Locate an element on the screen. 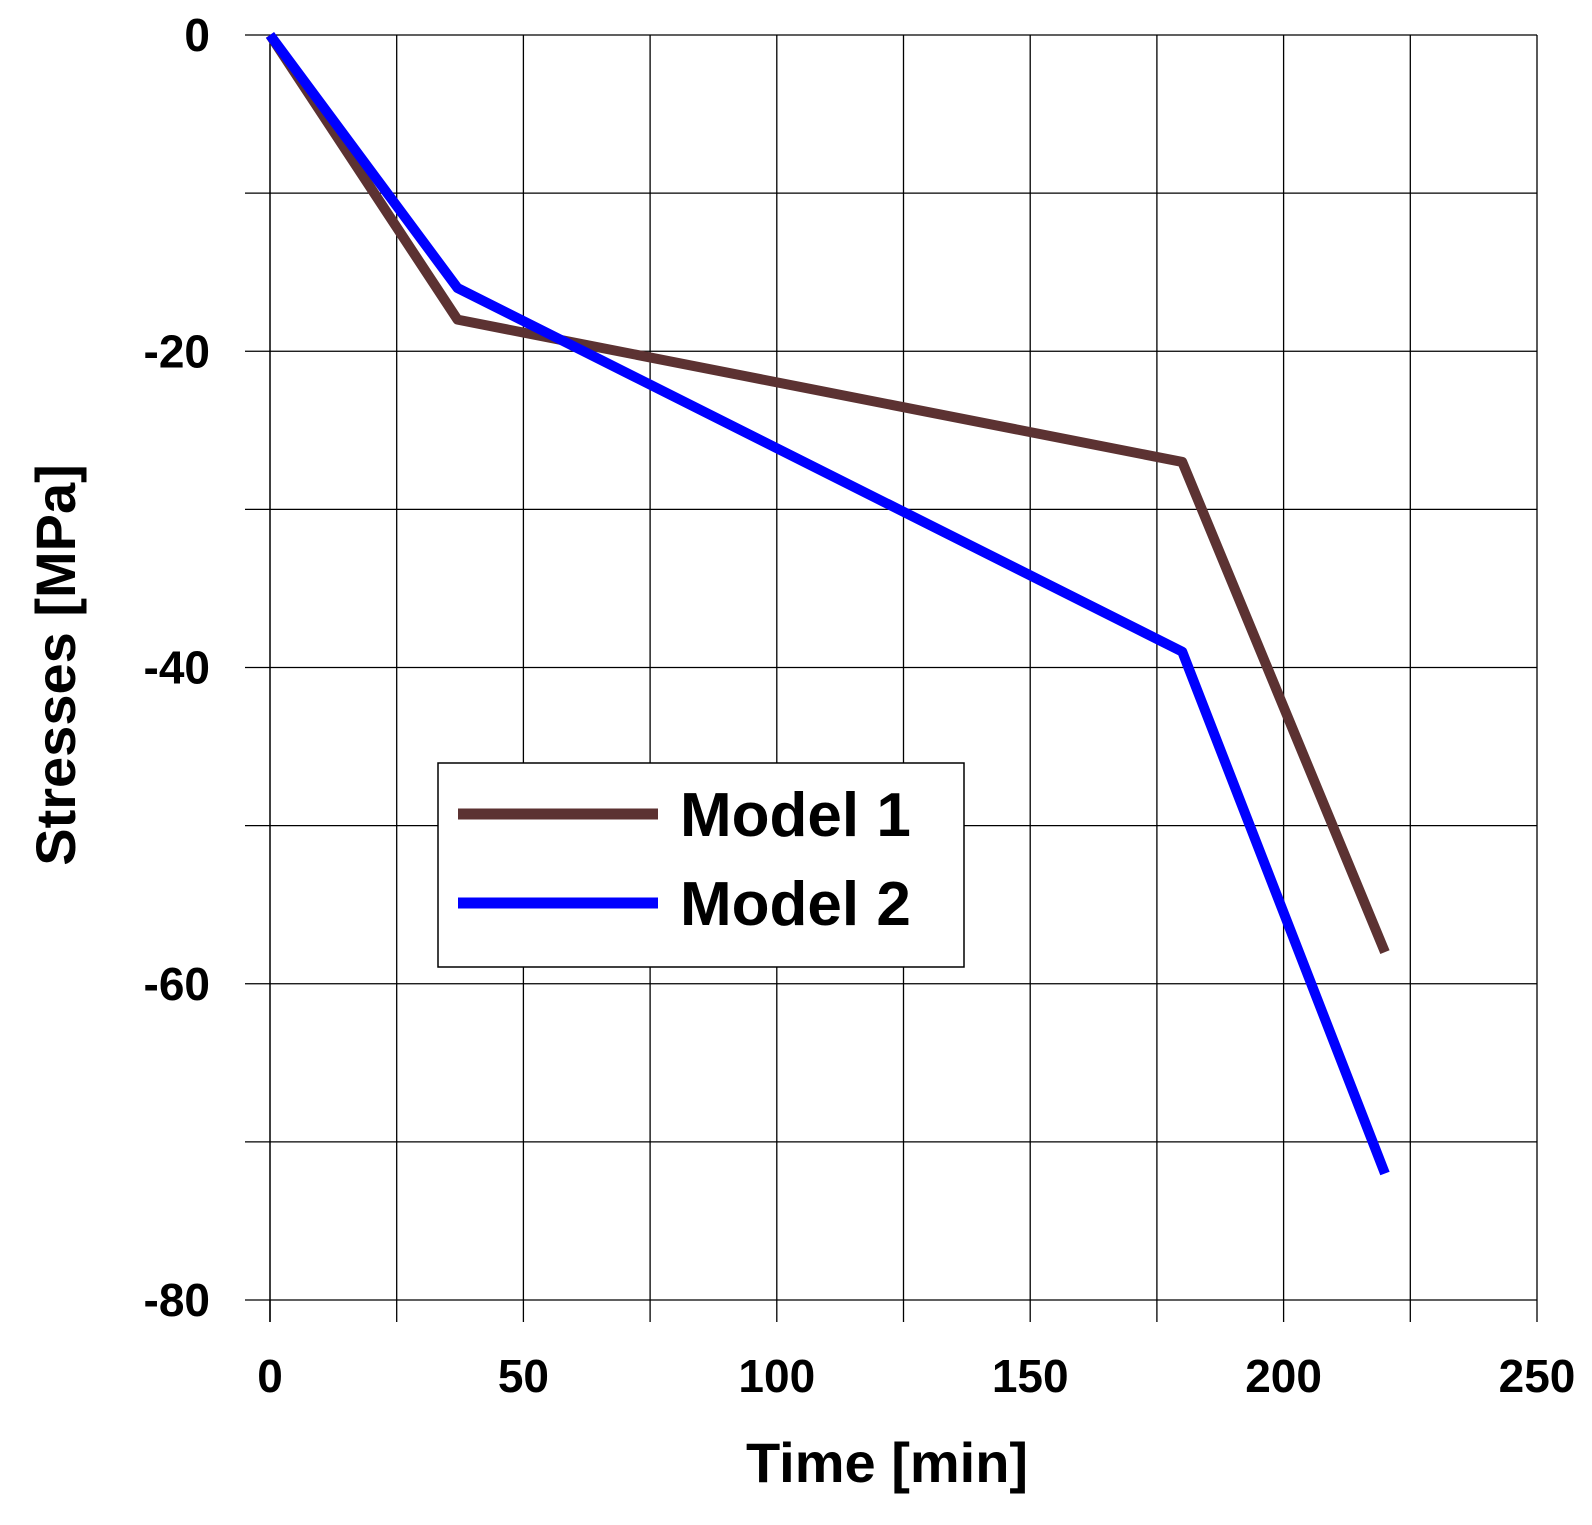 This screenshot has width=1592, height=1525. x-tick-label: 200 is located at coordinates (1283, 1376).